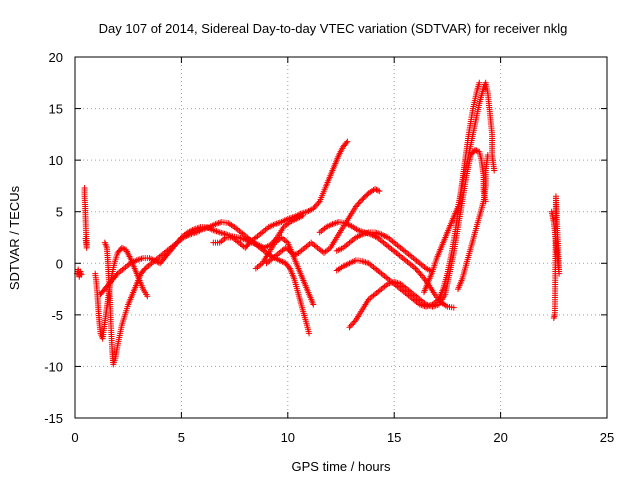 The width and height of the screenshot is (640, 480). I want to click on y-axis-label: SDTVAR / TECUs, so click(14, 237).